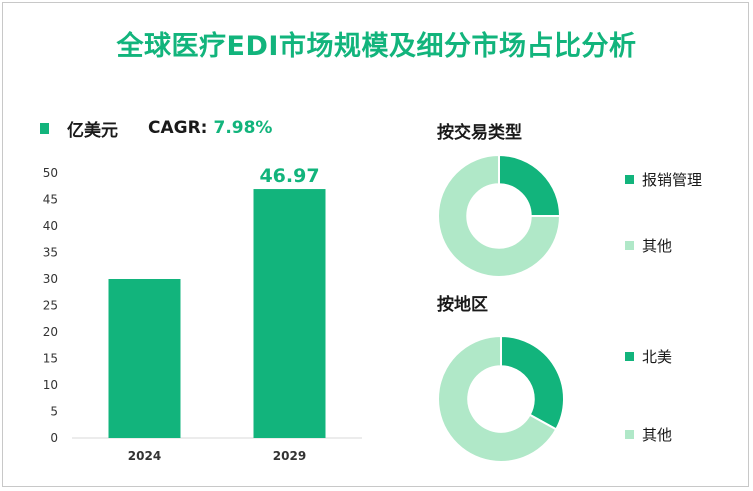 The width and height of the screenshot is (753, 491). I want to click on y-tick-label: 20, so click(50, 332).